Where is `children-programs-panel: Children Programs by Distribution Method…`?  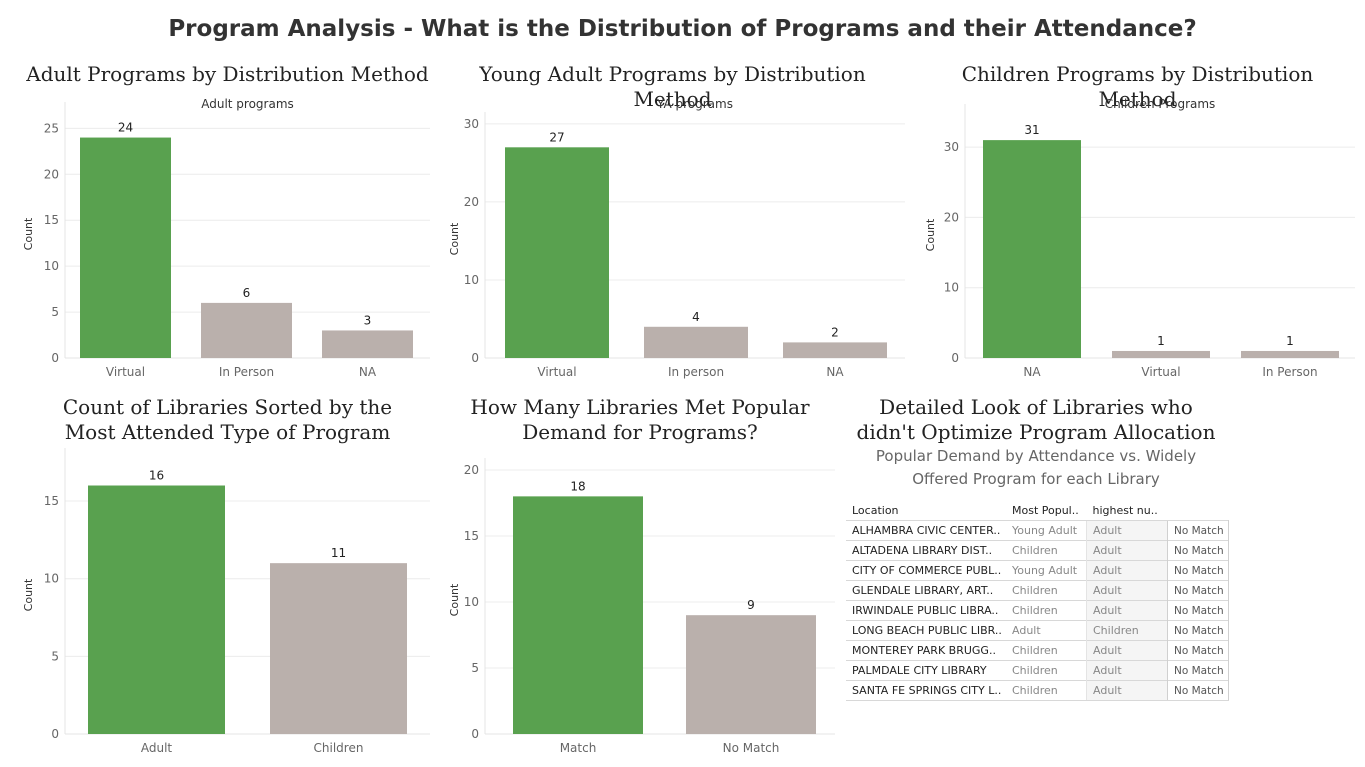
children-programs-panel: Children Programs by Distribution Method… is located at coordinates (1137, 220).